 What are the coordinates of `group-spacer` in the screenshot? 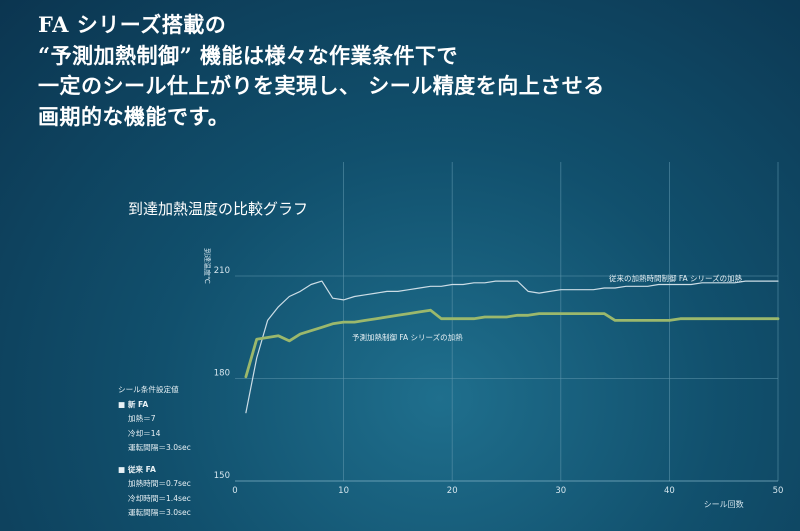 It's located at (154, 459).